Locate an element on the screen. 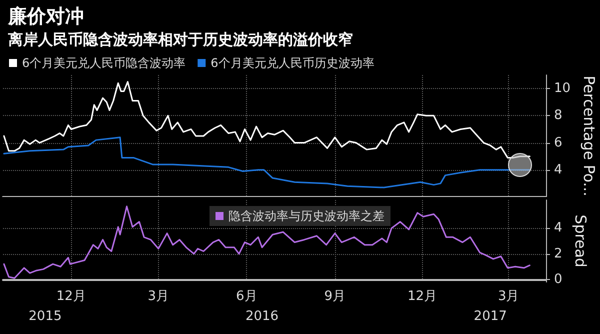 This screenshot has width=600, height=334. y-tick-label: 10 is located at coordinates (562, 88).